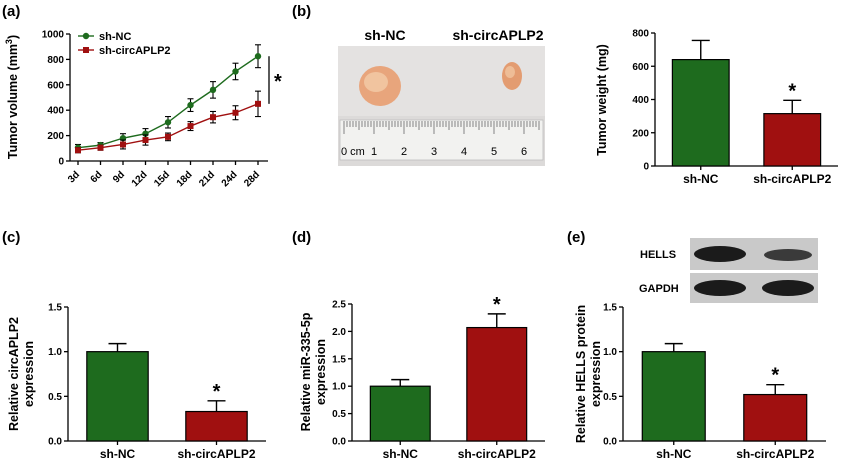 Image resolution: width=850 pixels, height=461 pixels. I want to click on band-gapdh-sh-nc, so click(720, 288).